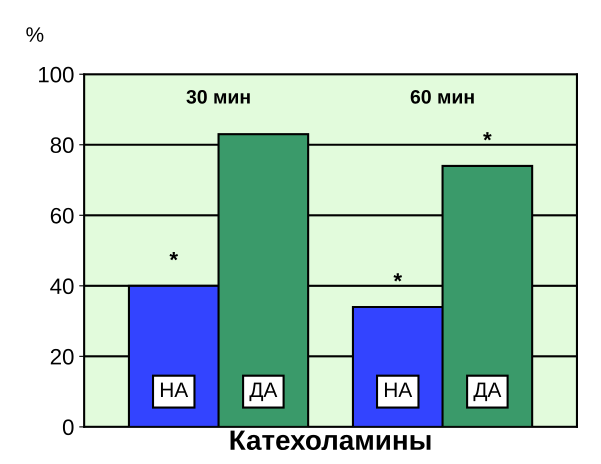  What do you see at coordinates (56, 74) in the screenshot?
I see `y-tick-label: 100` at bounding box center [56, 74].